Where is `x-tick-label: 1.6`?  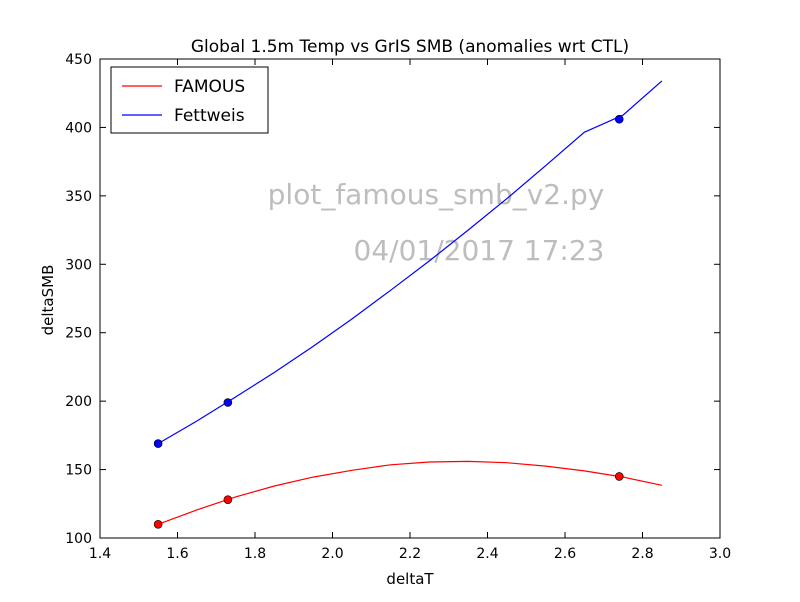 x-tick-label: 1.6 is located at coordinates (177, 554).